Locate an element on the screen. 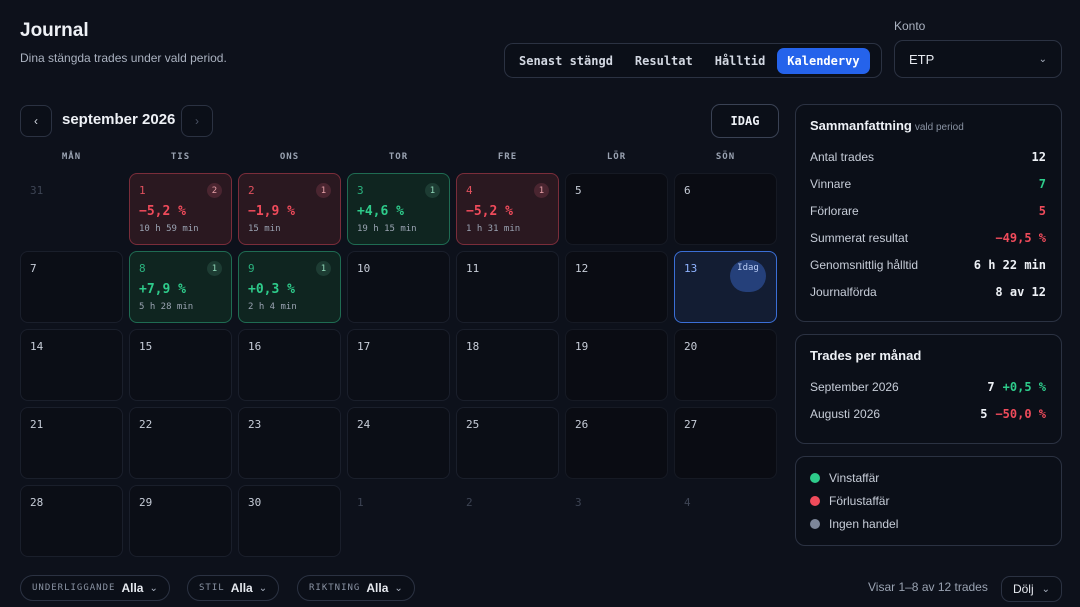 The height and width of the screenshot is (607, 1080). tab-senast-stangd: Senast stängd is located at coordinates (566, 60).